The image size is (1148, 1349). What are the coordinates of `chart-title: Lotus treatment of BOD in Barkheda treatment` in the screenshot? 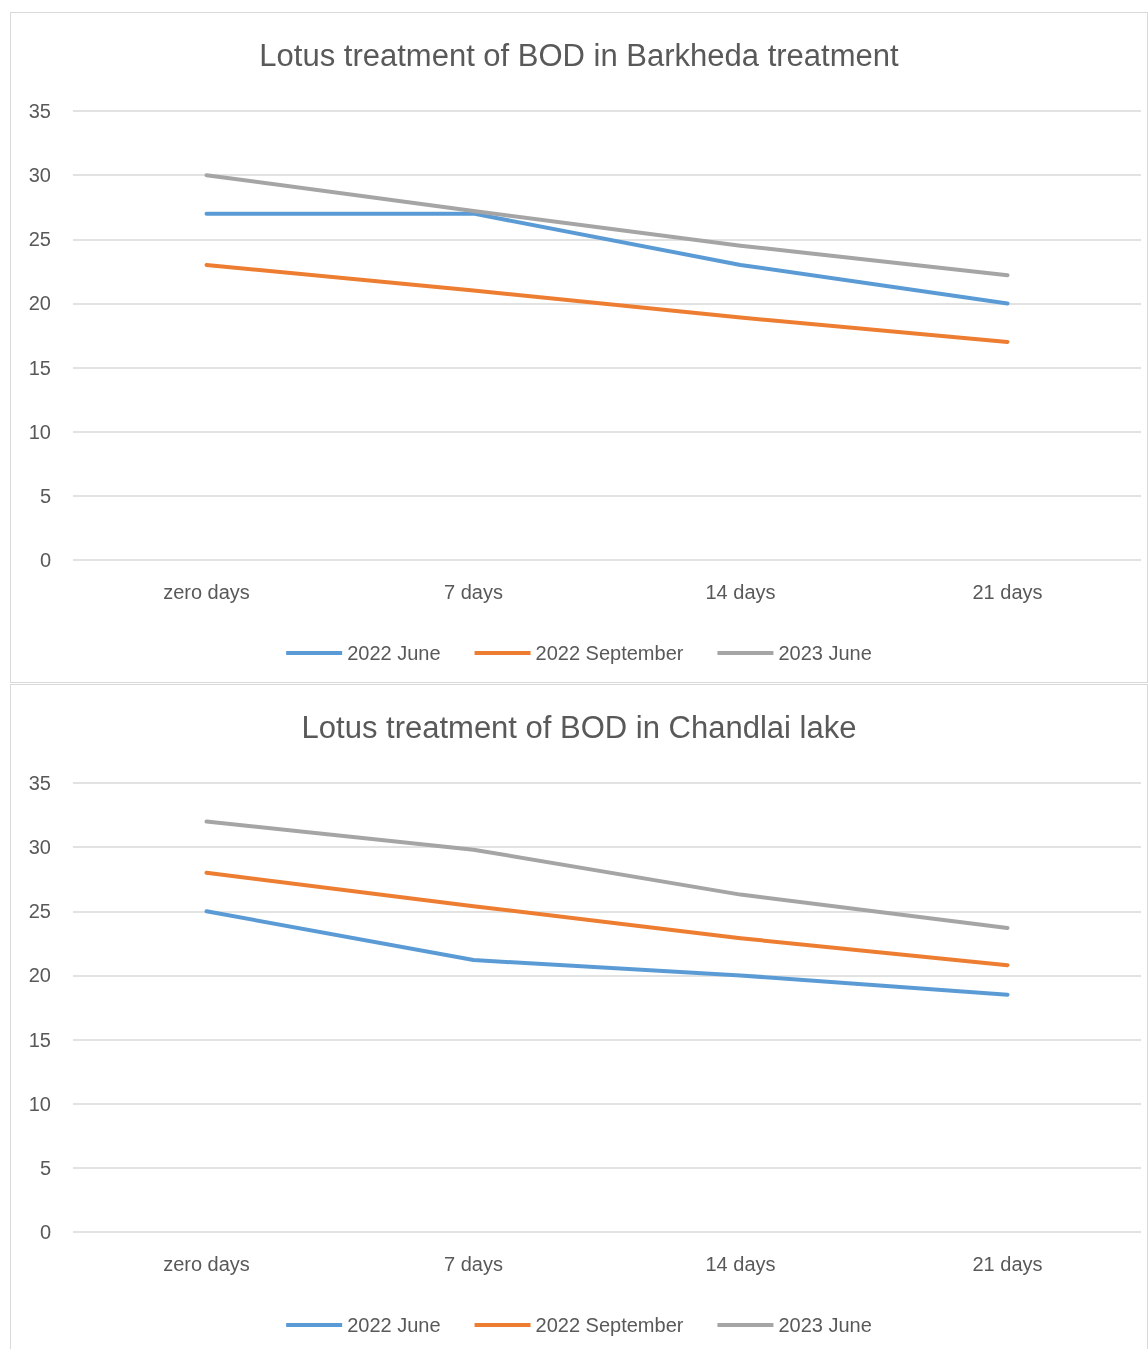 It's located at (579, 55).